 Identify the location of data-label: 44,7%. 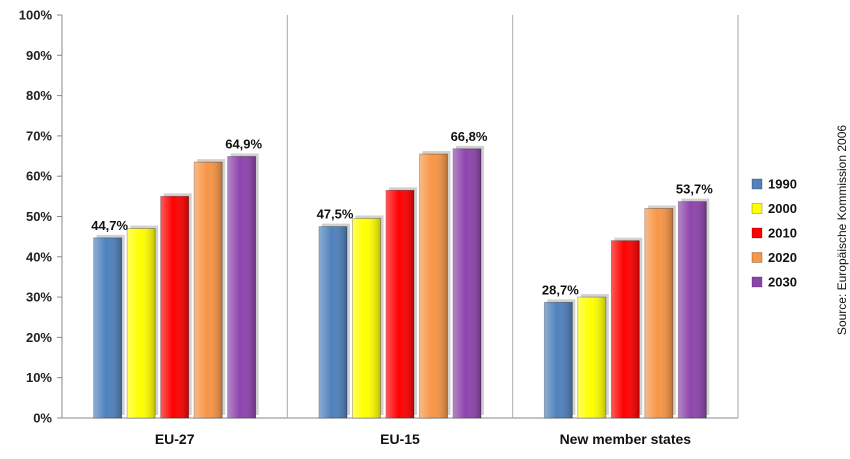
(109, 225).